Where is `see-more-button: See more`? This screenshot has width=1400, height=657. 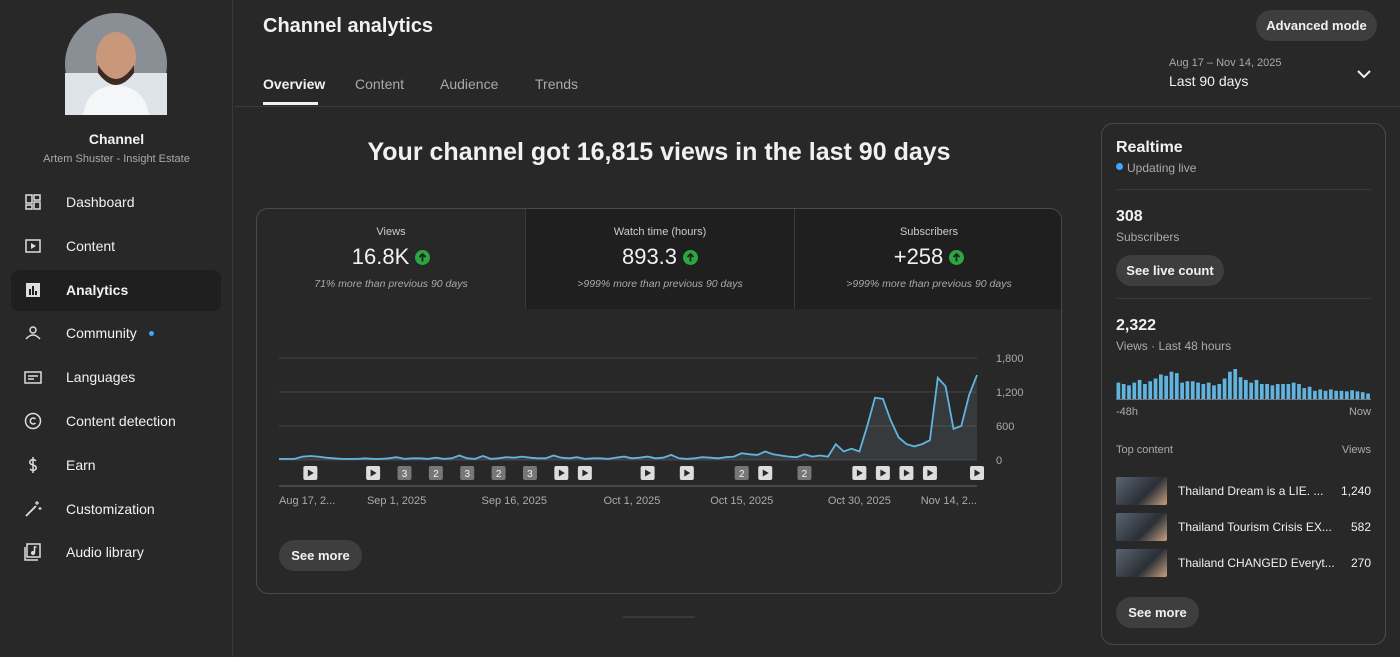 see-more-button: See more is located at coordinates (320, 555).